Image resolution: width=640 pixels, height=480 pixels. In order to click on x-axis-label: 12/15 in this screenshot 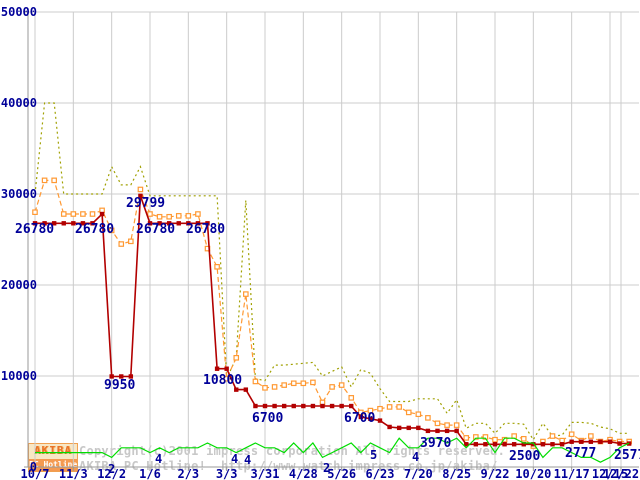, I will do `click(610, 473)`.